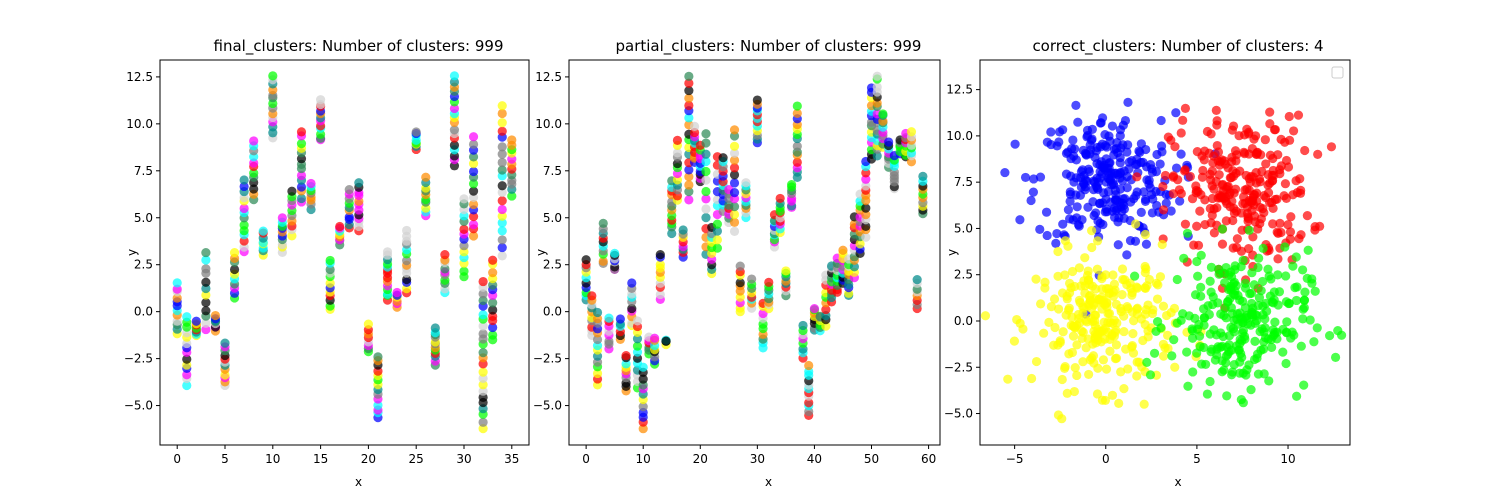  Describe the element at coordinates (1337, 72) in the screenshot. I see `legend-box` at that location.